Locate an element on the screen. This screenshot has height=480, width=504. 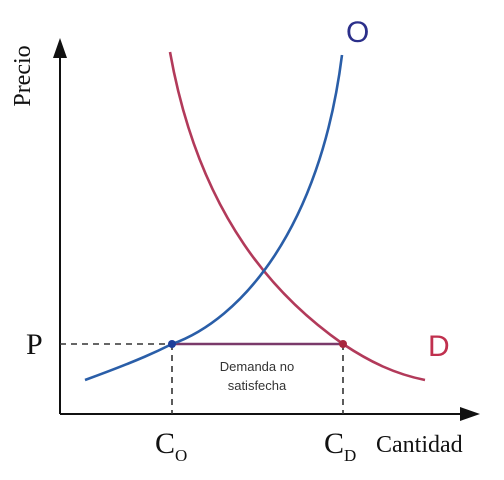
shortage-annotation-line1: Demanda no is located at coordinates (257, 366).